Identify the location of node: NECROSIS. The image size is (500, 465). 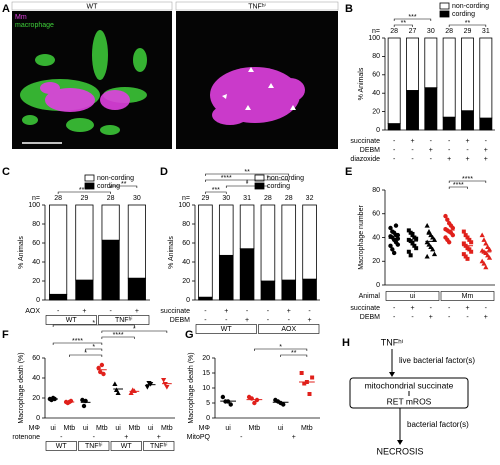
(399, 451).